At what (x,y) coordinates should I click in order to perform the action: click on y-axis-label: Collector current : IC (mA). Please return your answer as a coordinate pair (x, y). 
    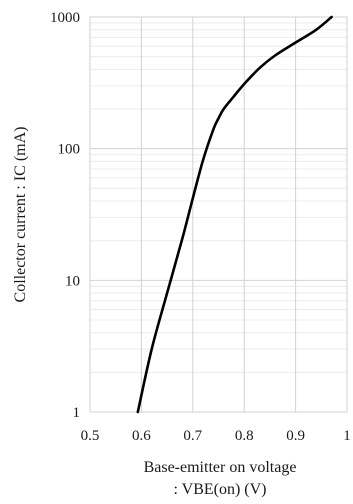
    Looking at the image, I should click on (20, 215).